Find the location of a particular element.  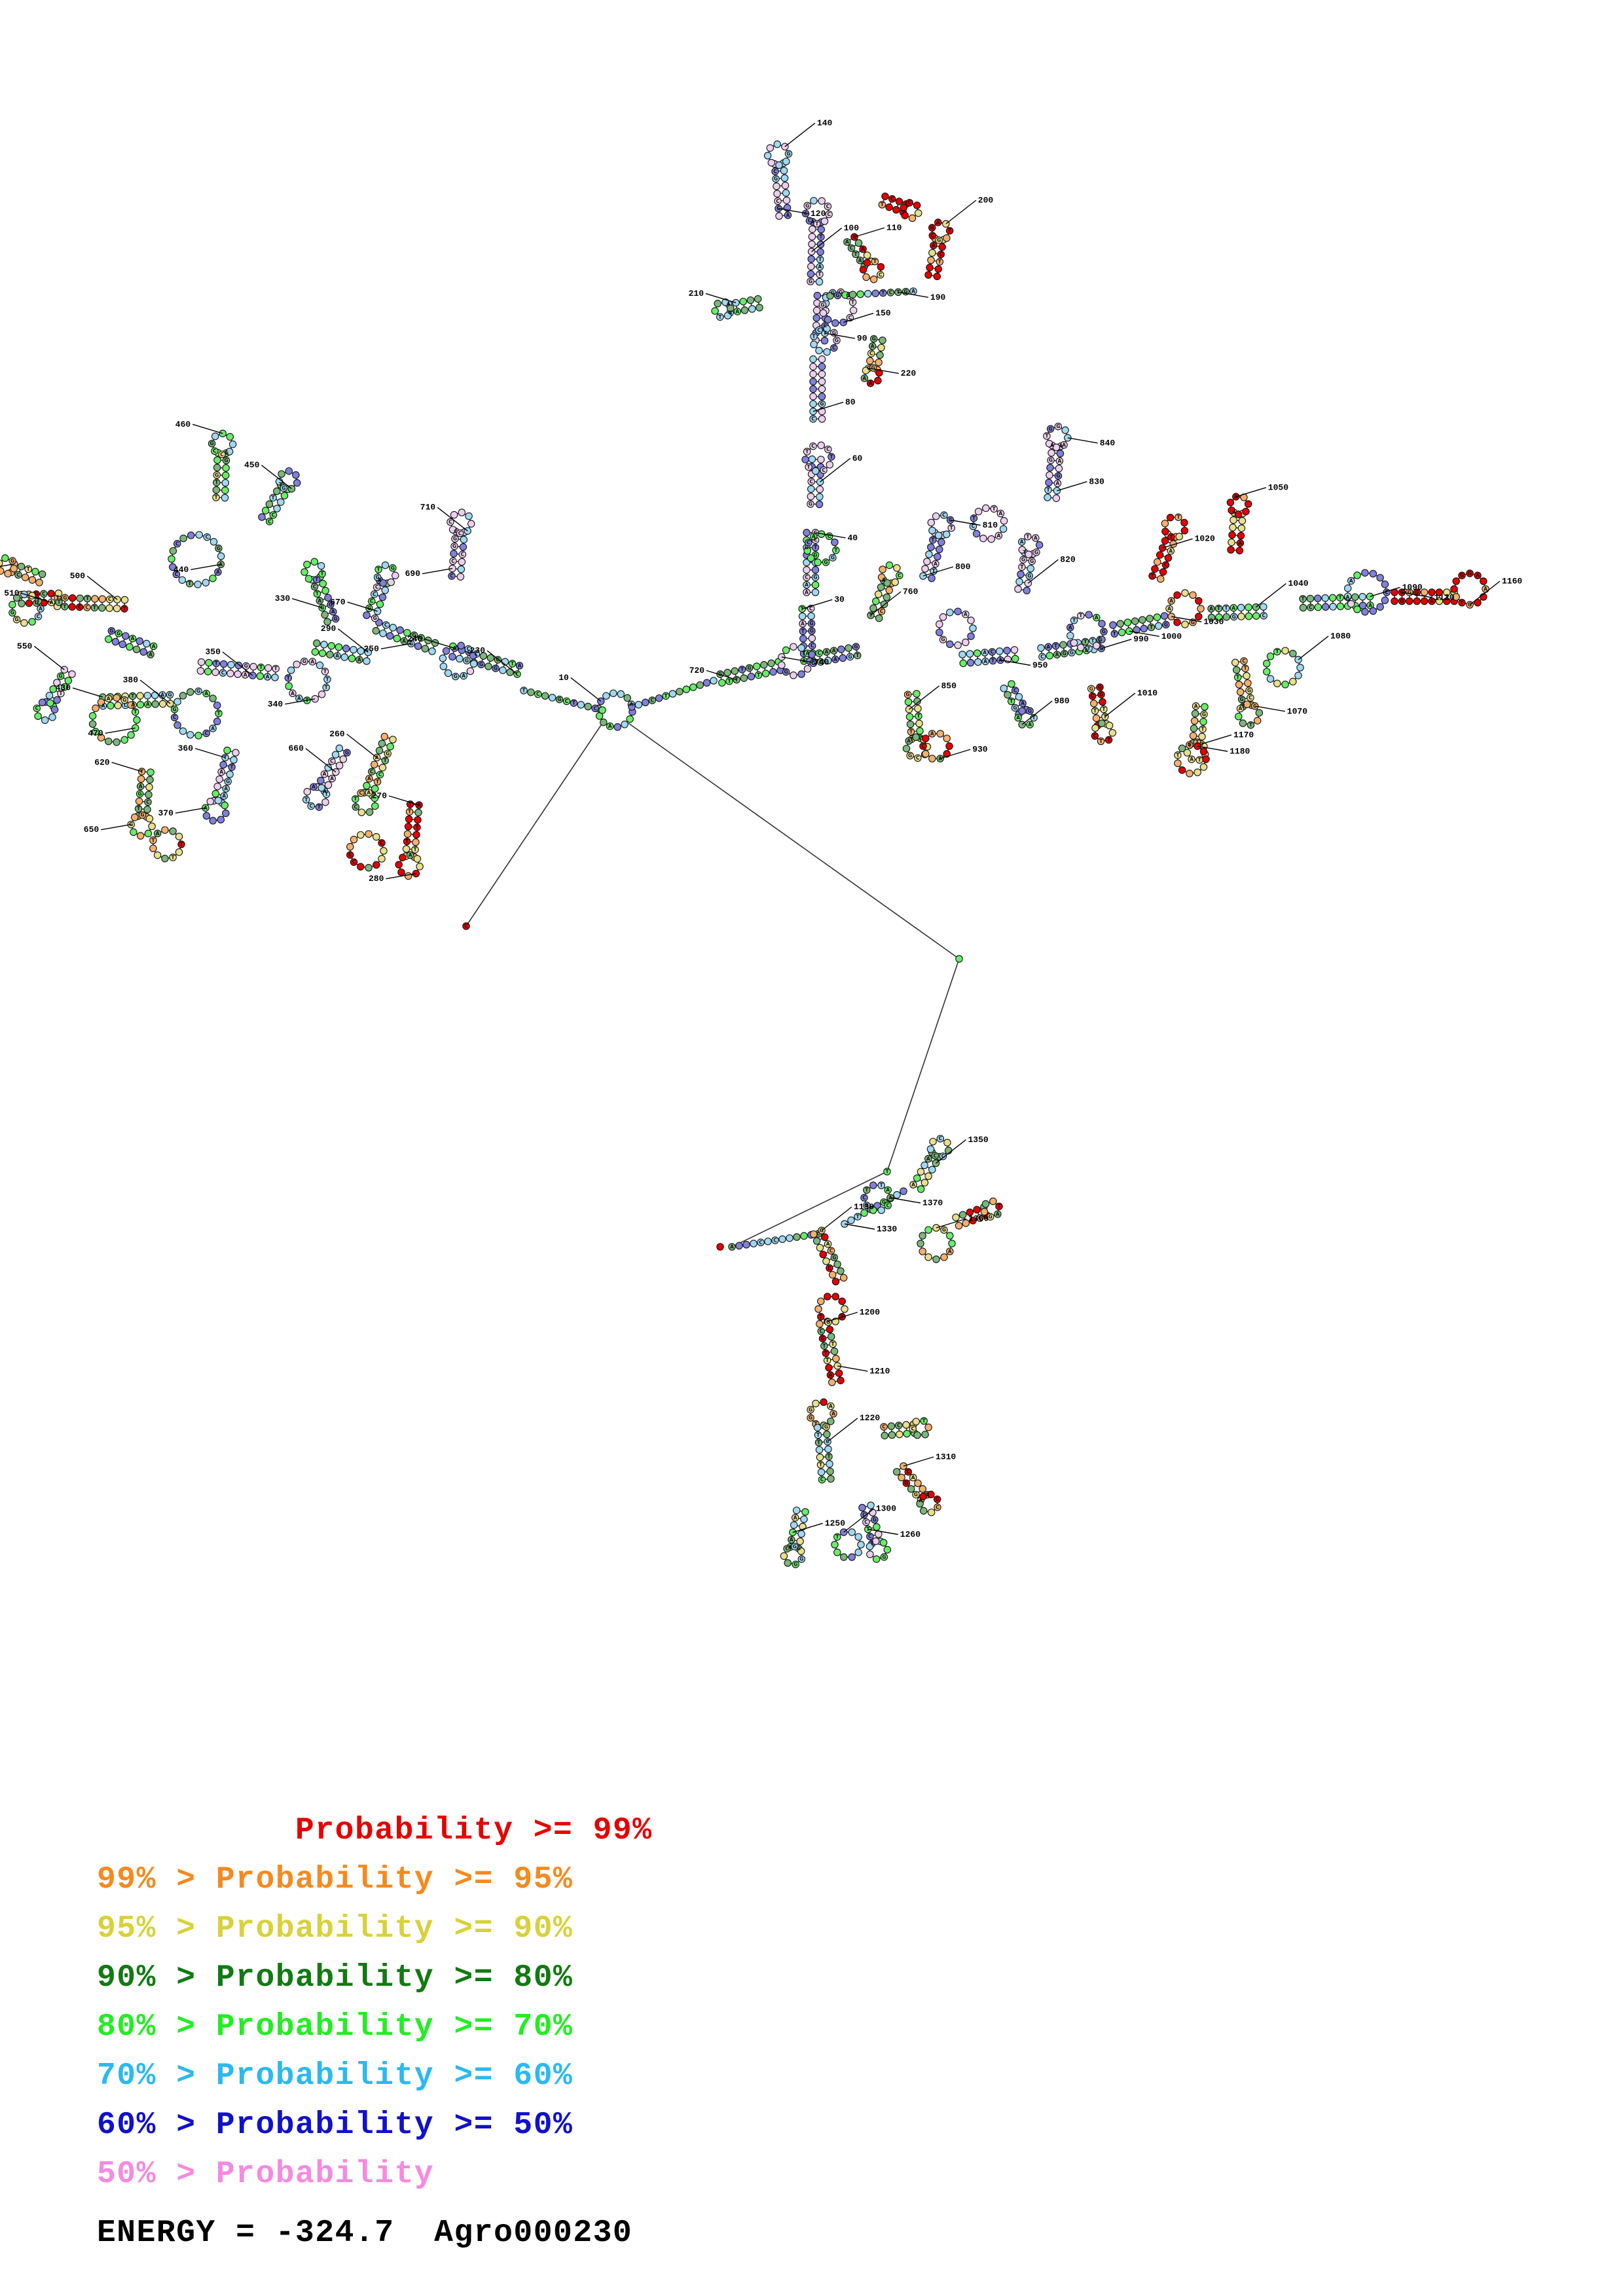

position-label: 140 is located at coordinates (825, 123).